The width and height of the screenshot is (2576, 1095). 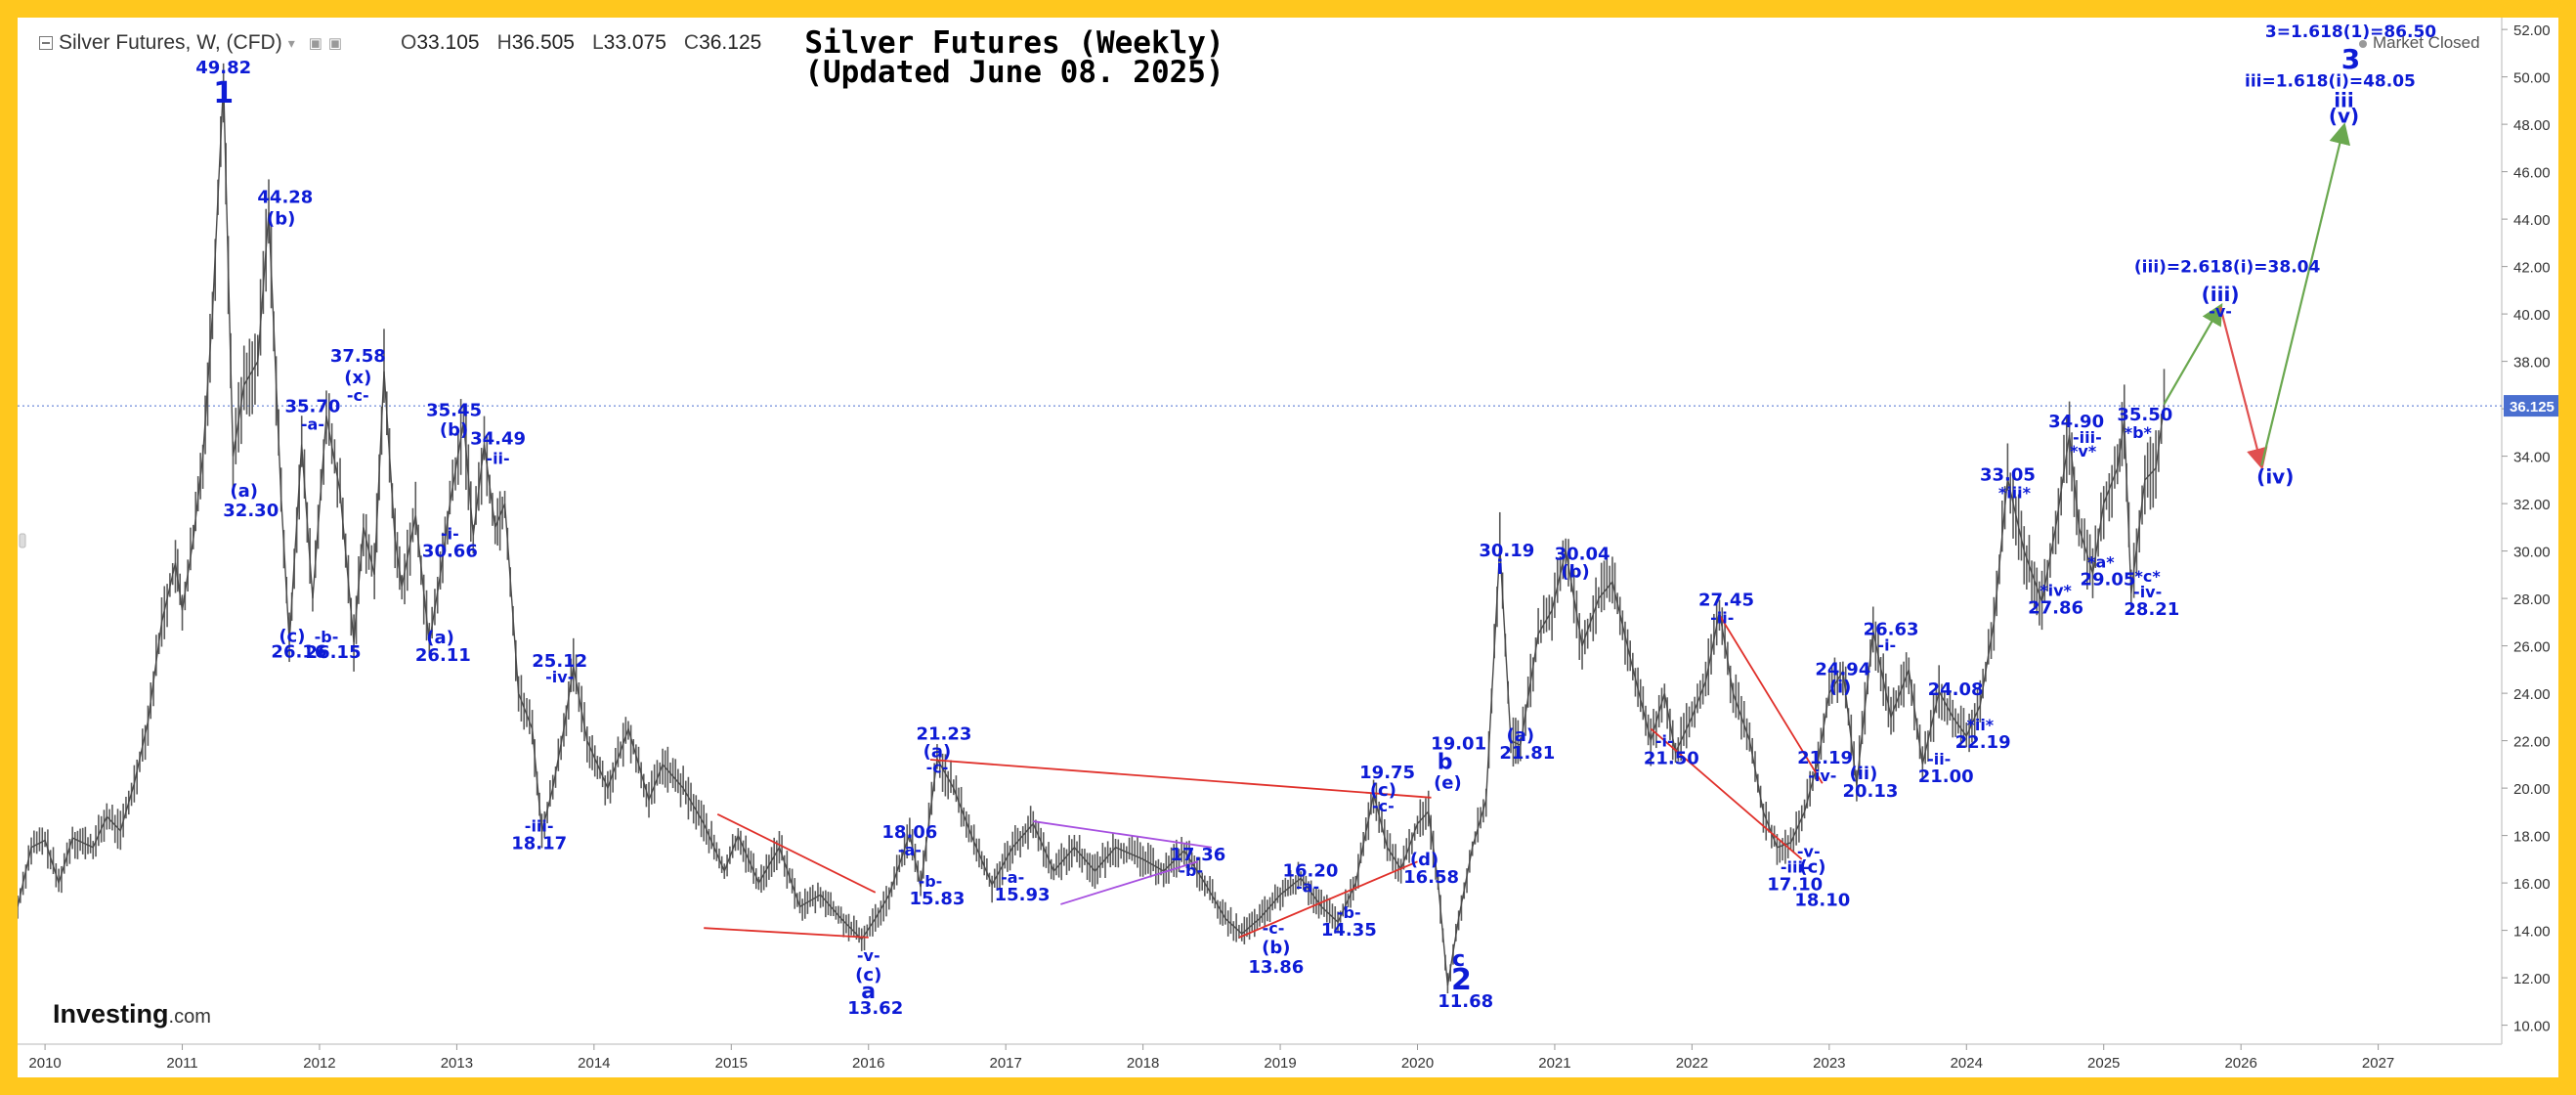 I want to click on wave-label: 3, so click(x=2351, y=59).